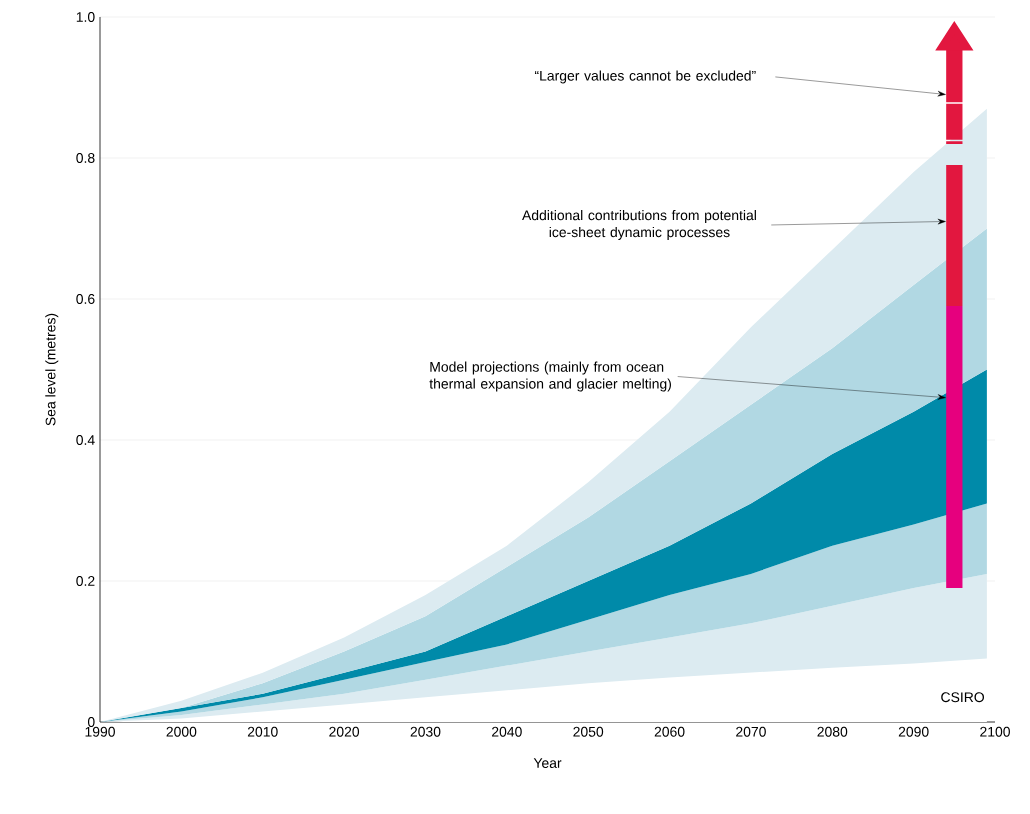 The width and height of the screenshot is (1030, 814). What do you see at coordinates (645, 77) in the screenshot?
I see `annotation: “Larger values cannot be excluded”` at bounding box center [645, 77].